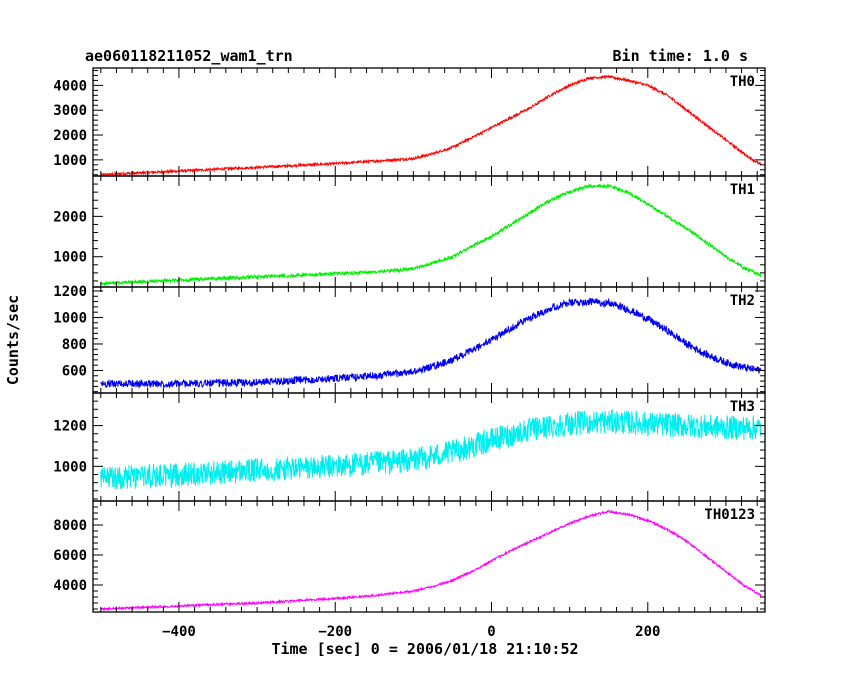  I want to click on th2-y-tick-label: 800, so click(74, 345).